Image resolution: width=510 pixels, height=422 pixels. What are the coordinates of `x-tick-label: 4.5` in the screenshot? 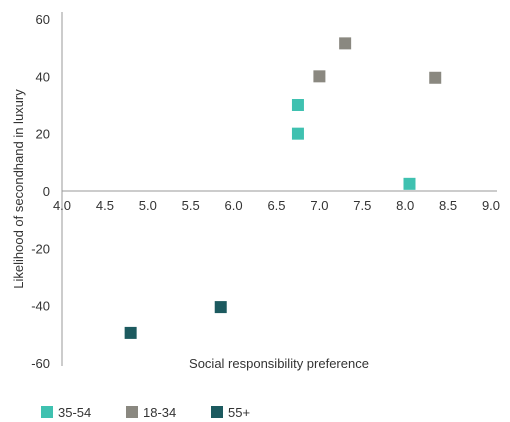 It's located at (105, 205).